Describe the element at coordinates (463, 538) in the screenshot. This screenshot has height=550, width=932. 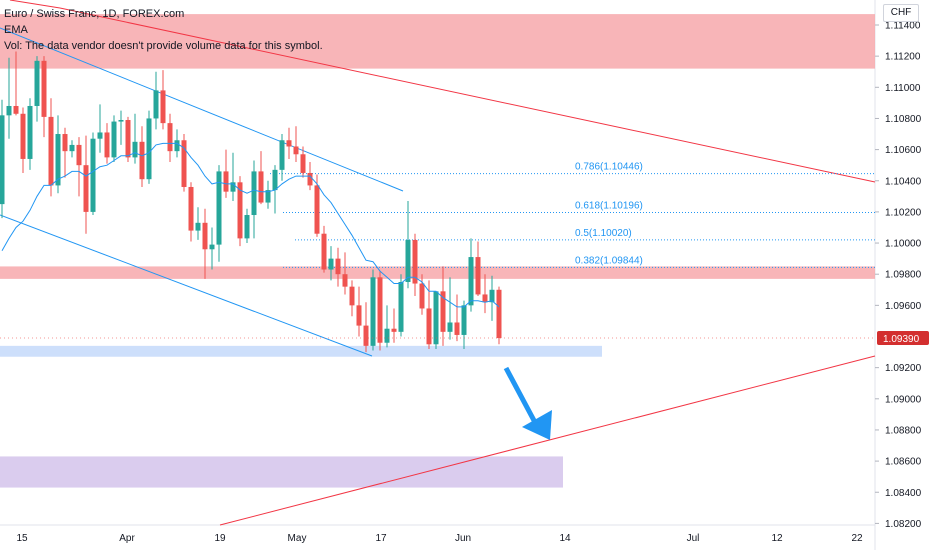
I see `x-tick-label: Jun` at that location.